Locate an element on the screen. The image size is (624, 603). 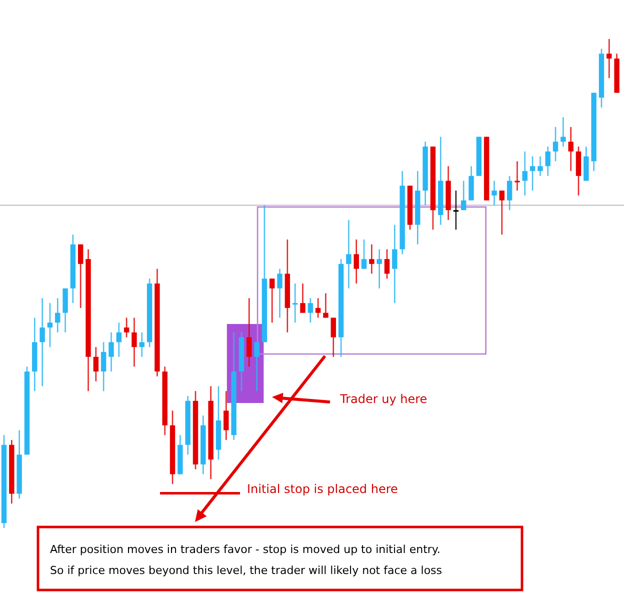
annotation: Initial stop is placed here is located at coordinates (322, 489).